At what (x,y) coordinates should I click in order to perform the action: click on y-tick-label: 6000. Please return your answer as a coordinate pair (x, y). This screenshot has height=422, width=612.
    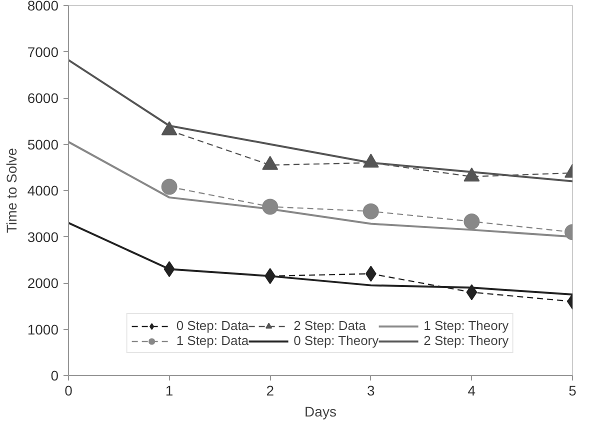
    Looking at the image, I should click on (43, 98).